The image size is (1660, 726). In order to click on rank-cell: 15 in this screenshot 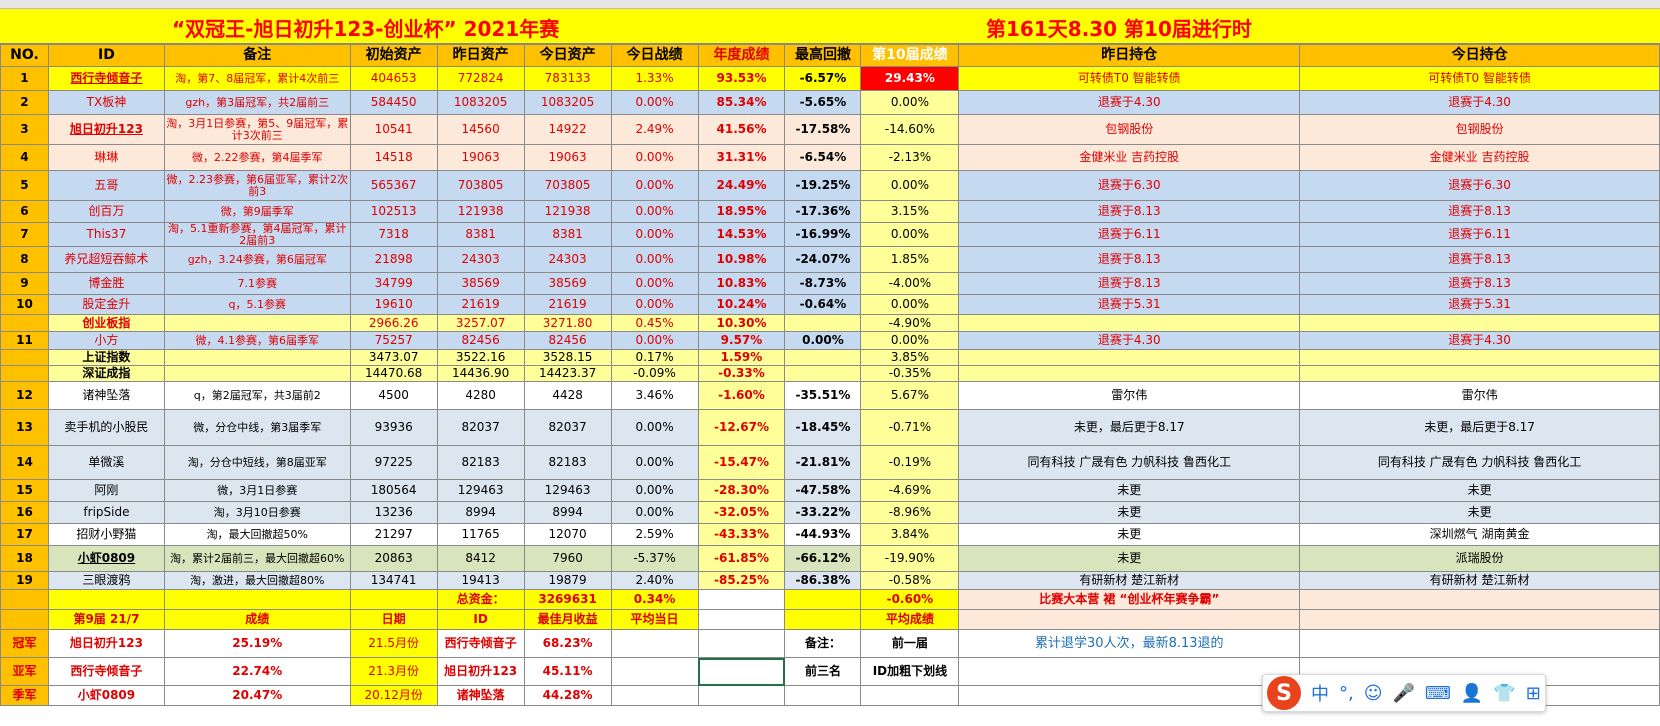, I will do `click(24, 491)`.